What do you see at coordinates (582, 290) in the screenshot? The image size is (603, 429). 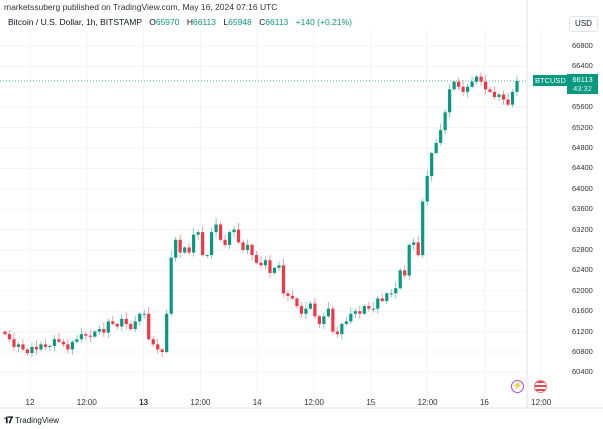 I see `price-tick-label: 62000` at bounding box center [582, 290].